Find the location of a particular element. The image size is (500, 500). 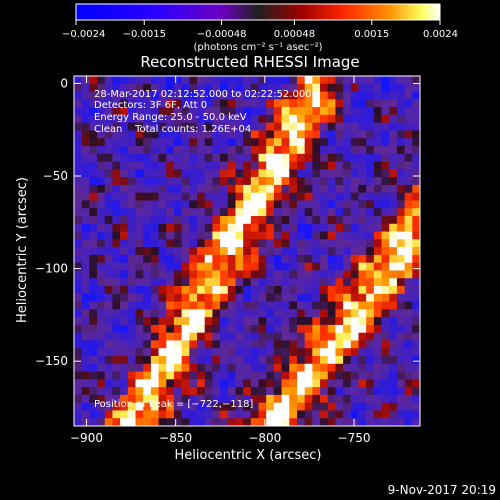

annotation-energy-range: Energy Range: 25.0 - 50.0 keV is located at coordinates (170, 117).